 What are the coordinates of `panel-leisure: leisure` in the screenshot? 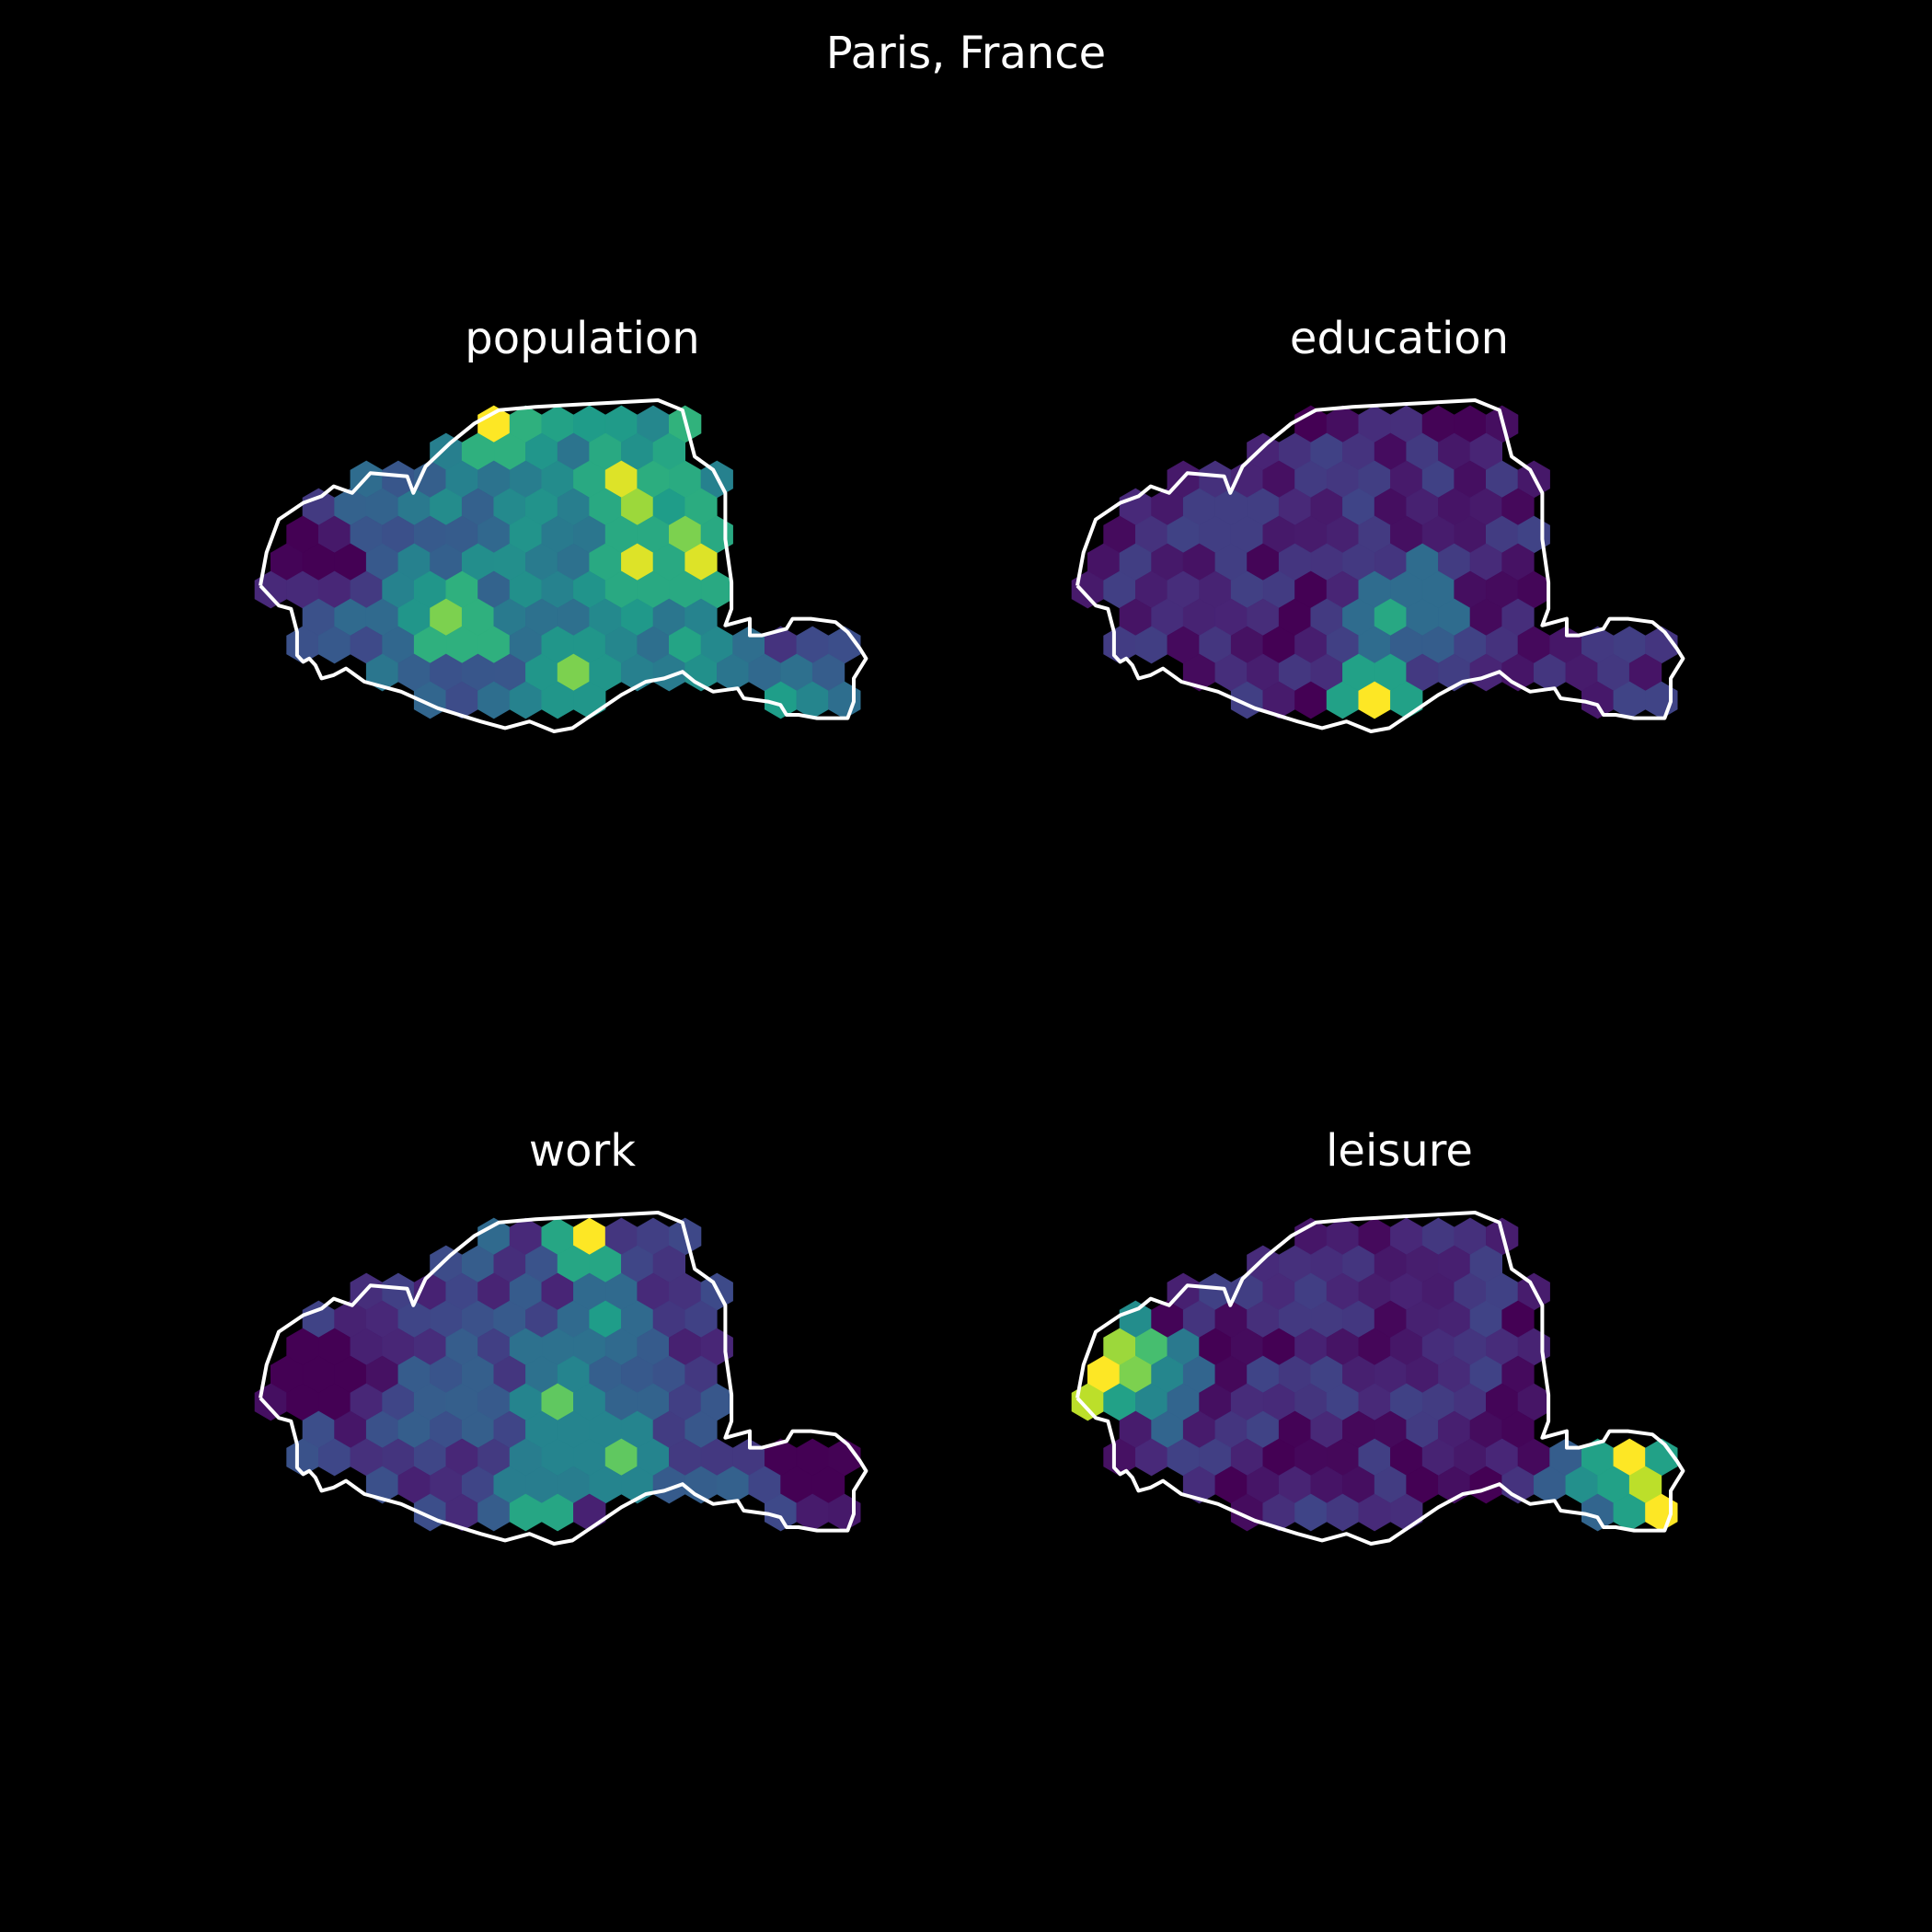 It's located at (1399, 1410).